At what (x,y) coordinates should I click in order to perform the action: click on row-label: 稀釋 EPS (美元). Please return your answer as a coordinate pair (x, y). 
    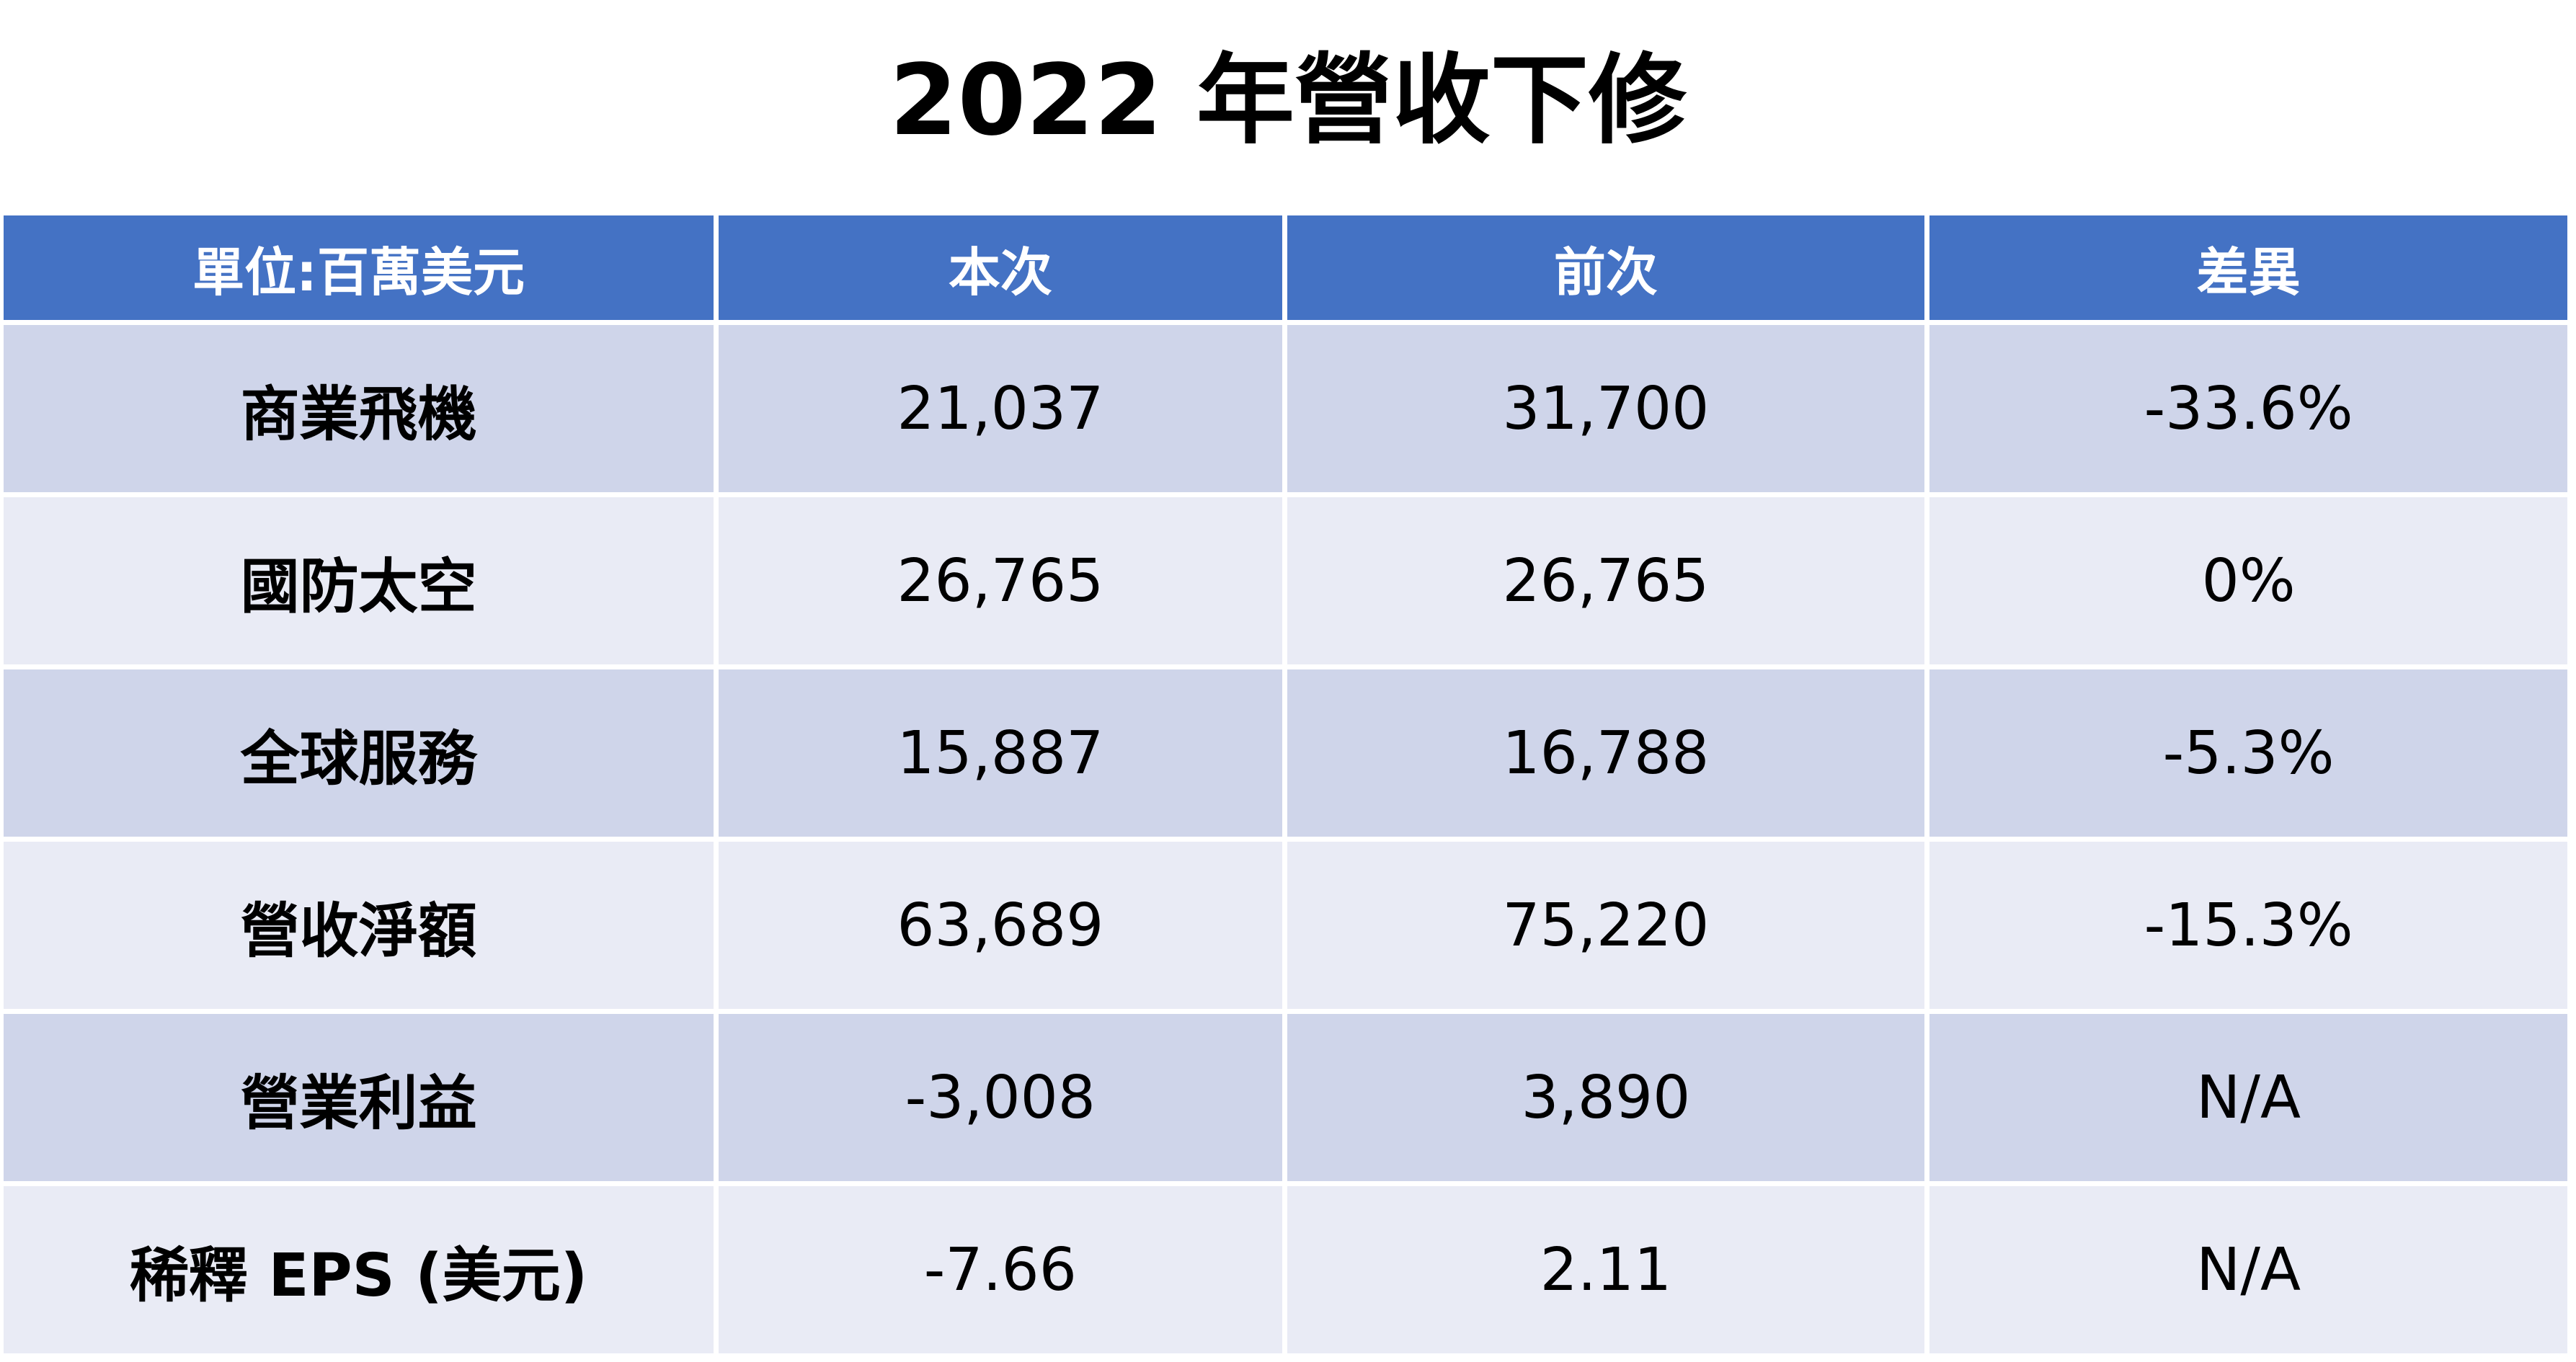
    Looking at the image, I should click on (359, 1269).